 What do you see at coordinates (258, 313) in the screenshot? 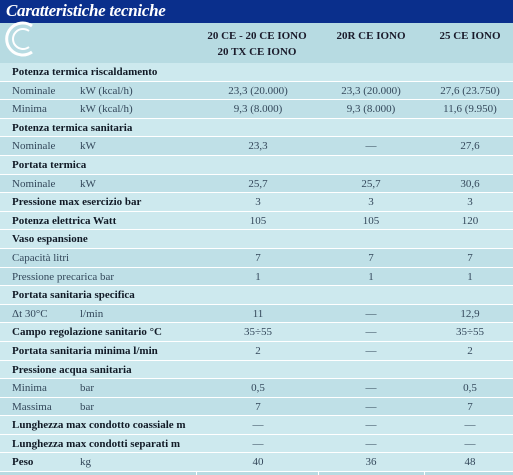
I see `value-col-1: 11` at bounding box center [258, 313].